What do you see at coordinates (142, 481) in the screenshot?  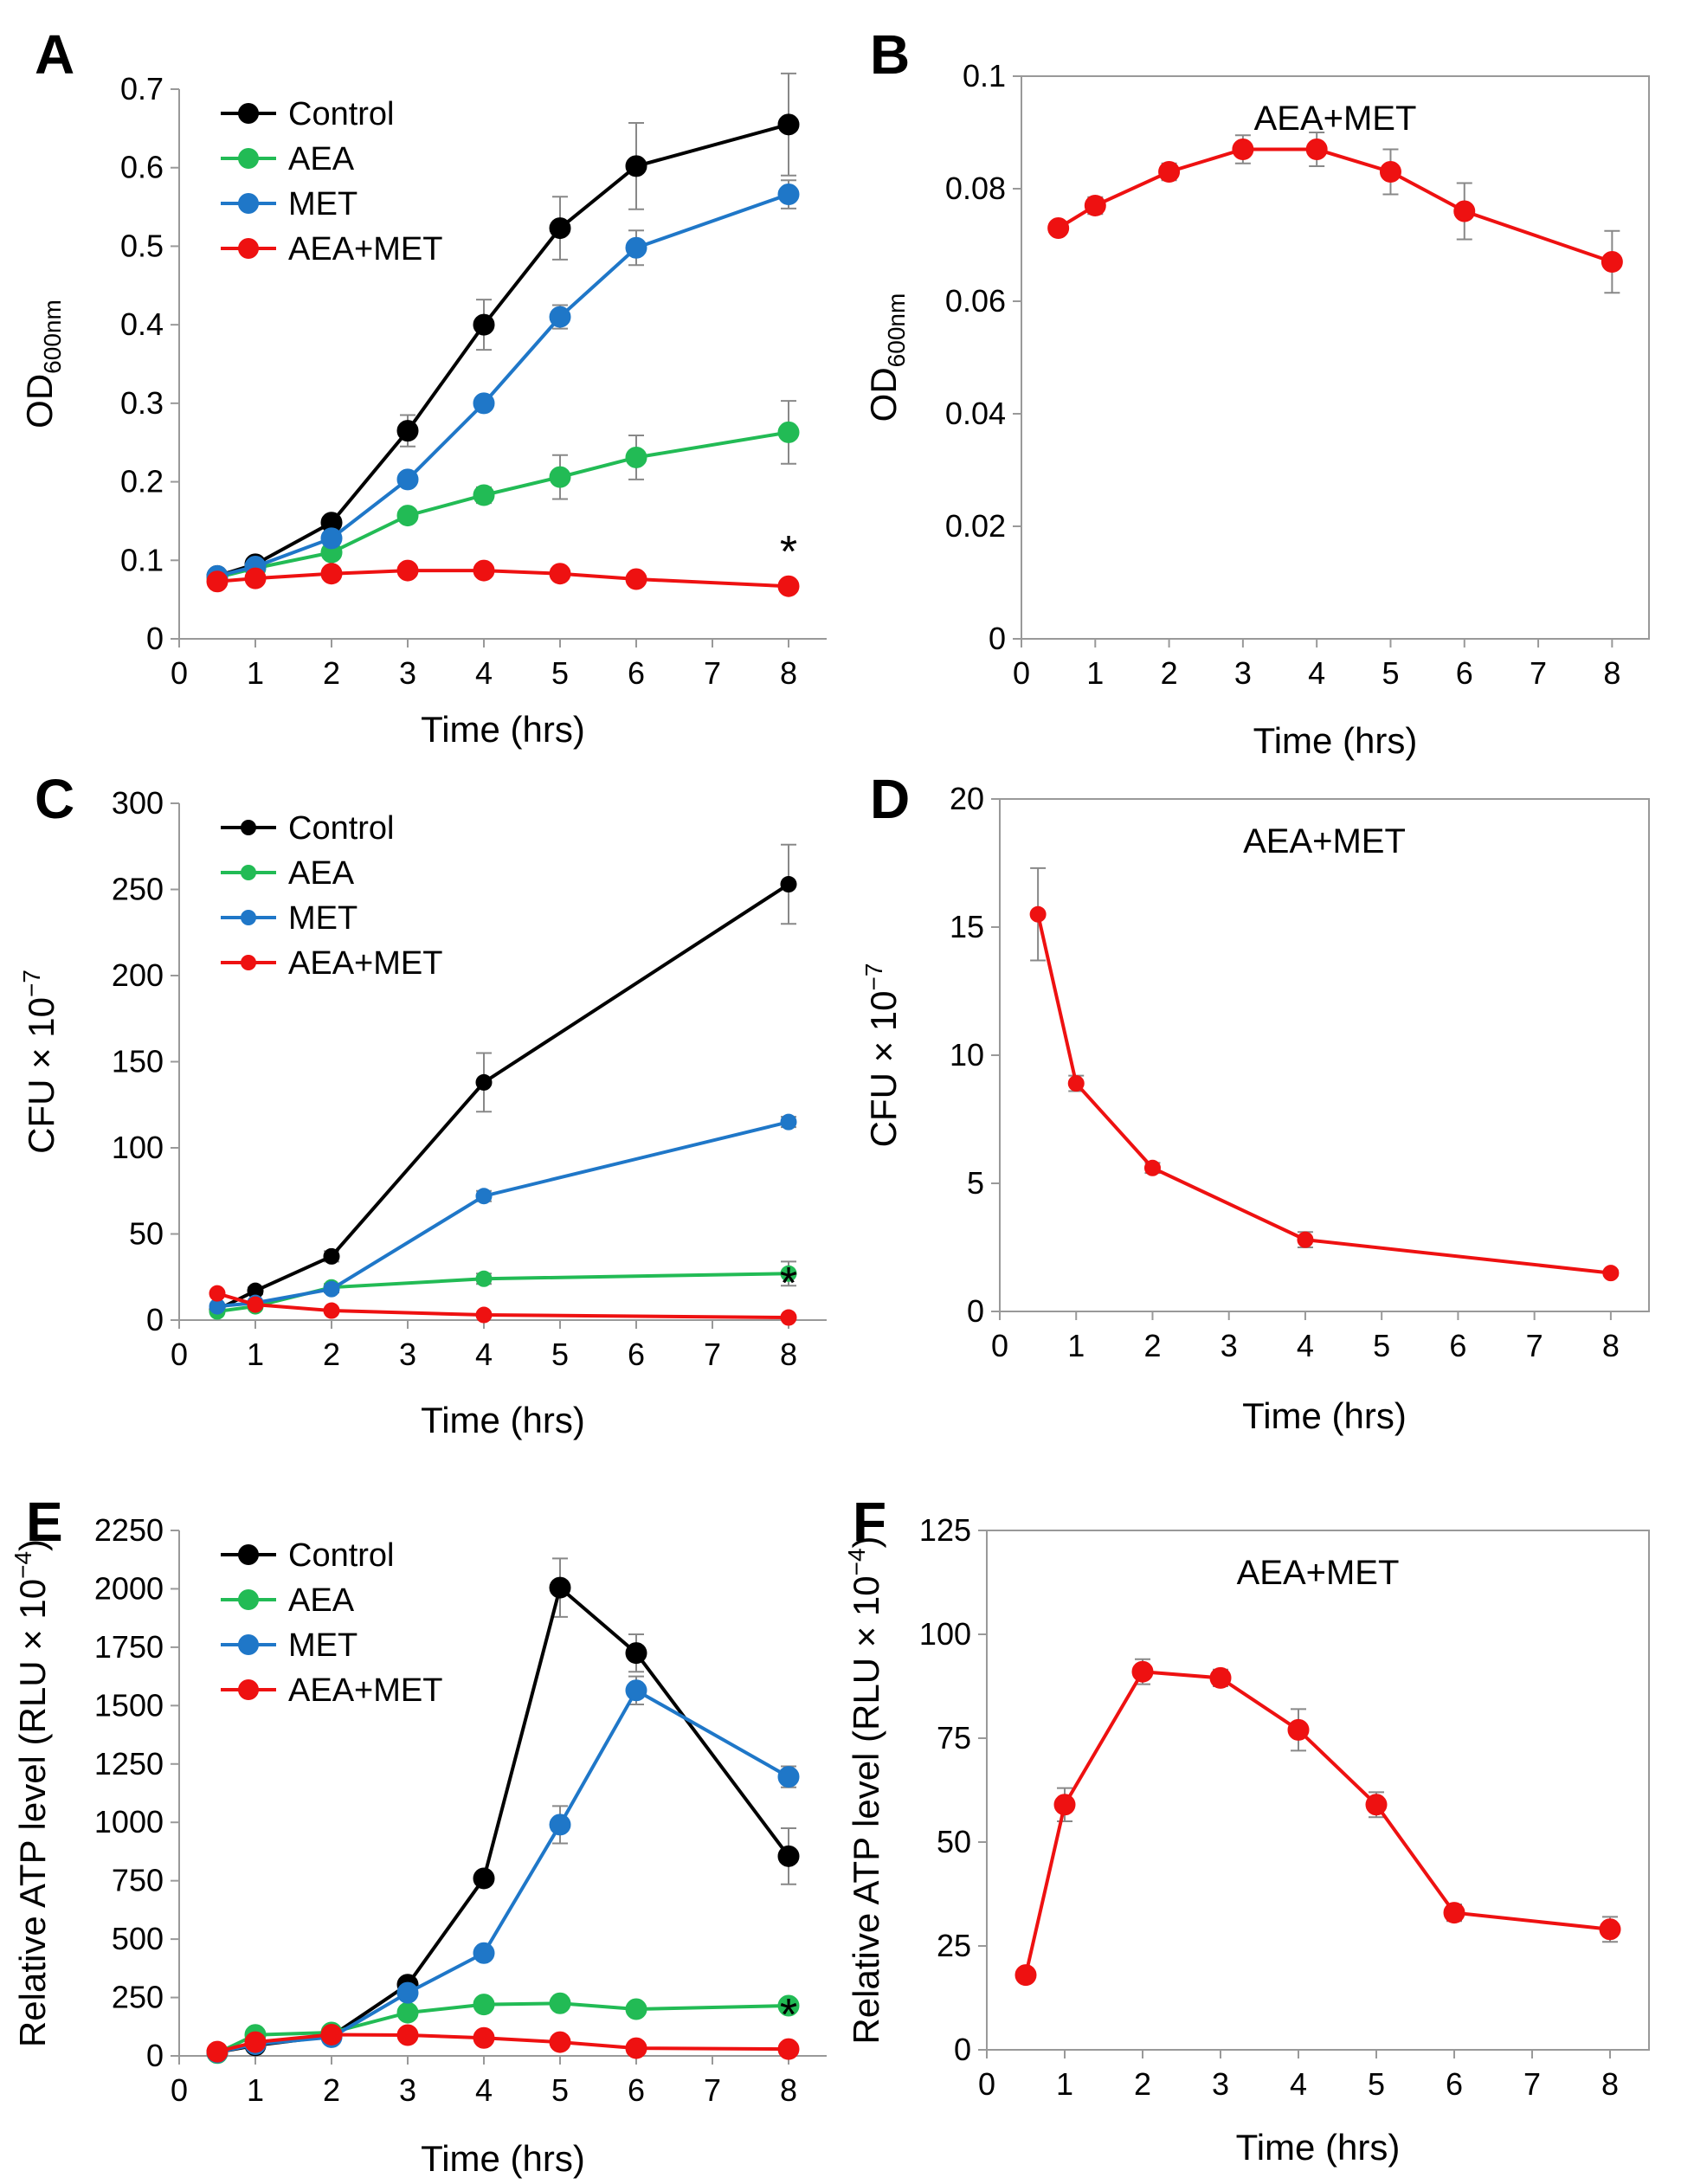 I see `y-tick-label: 0.2` at bounding box center [142, 481].